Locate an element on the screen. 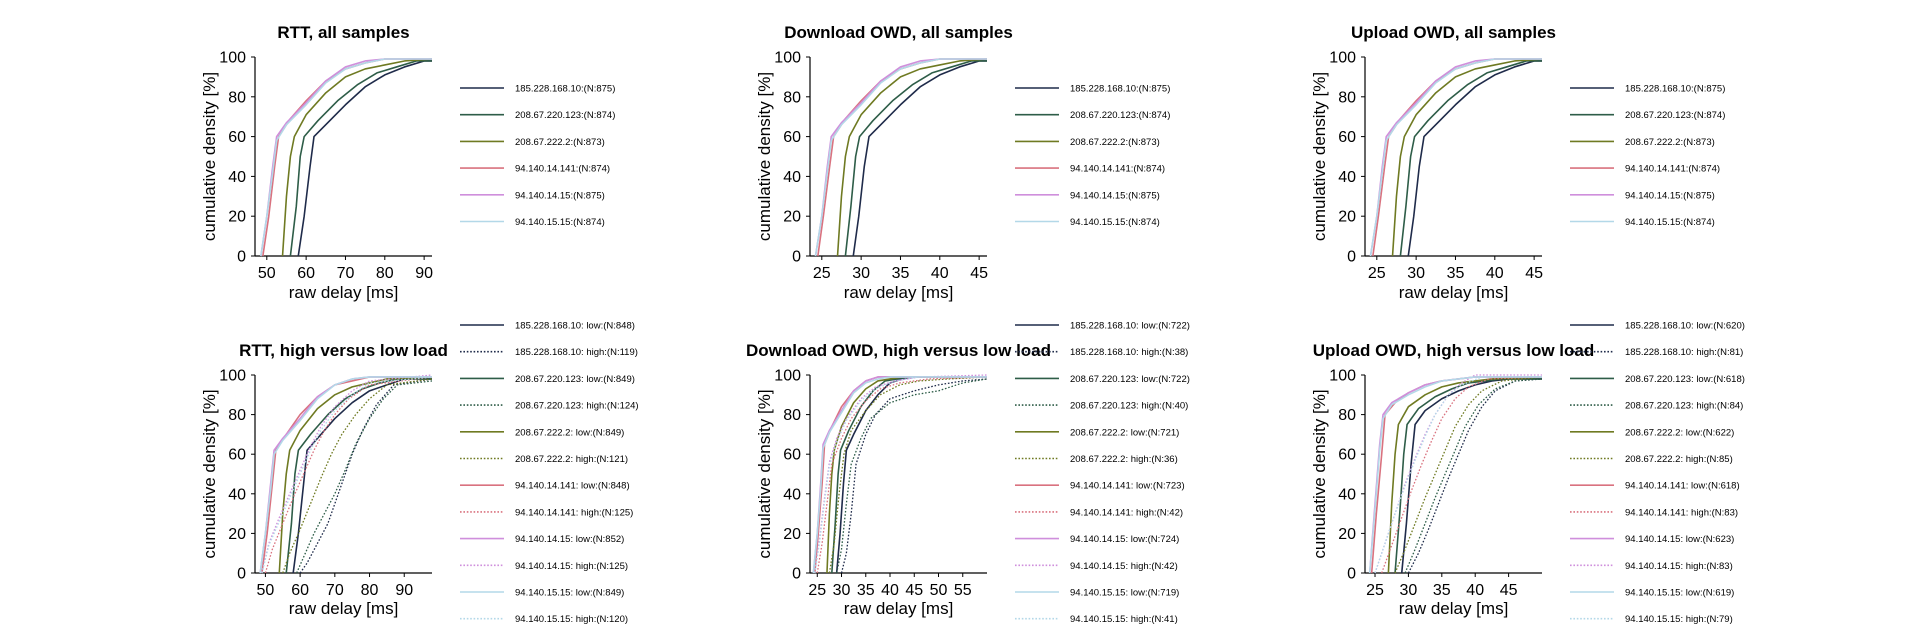 This screenshot has width=1920, height=640. x-tick-label: 60 is located at coordinates (300, 590).